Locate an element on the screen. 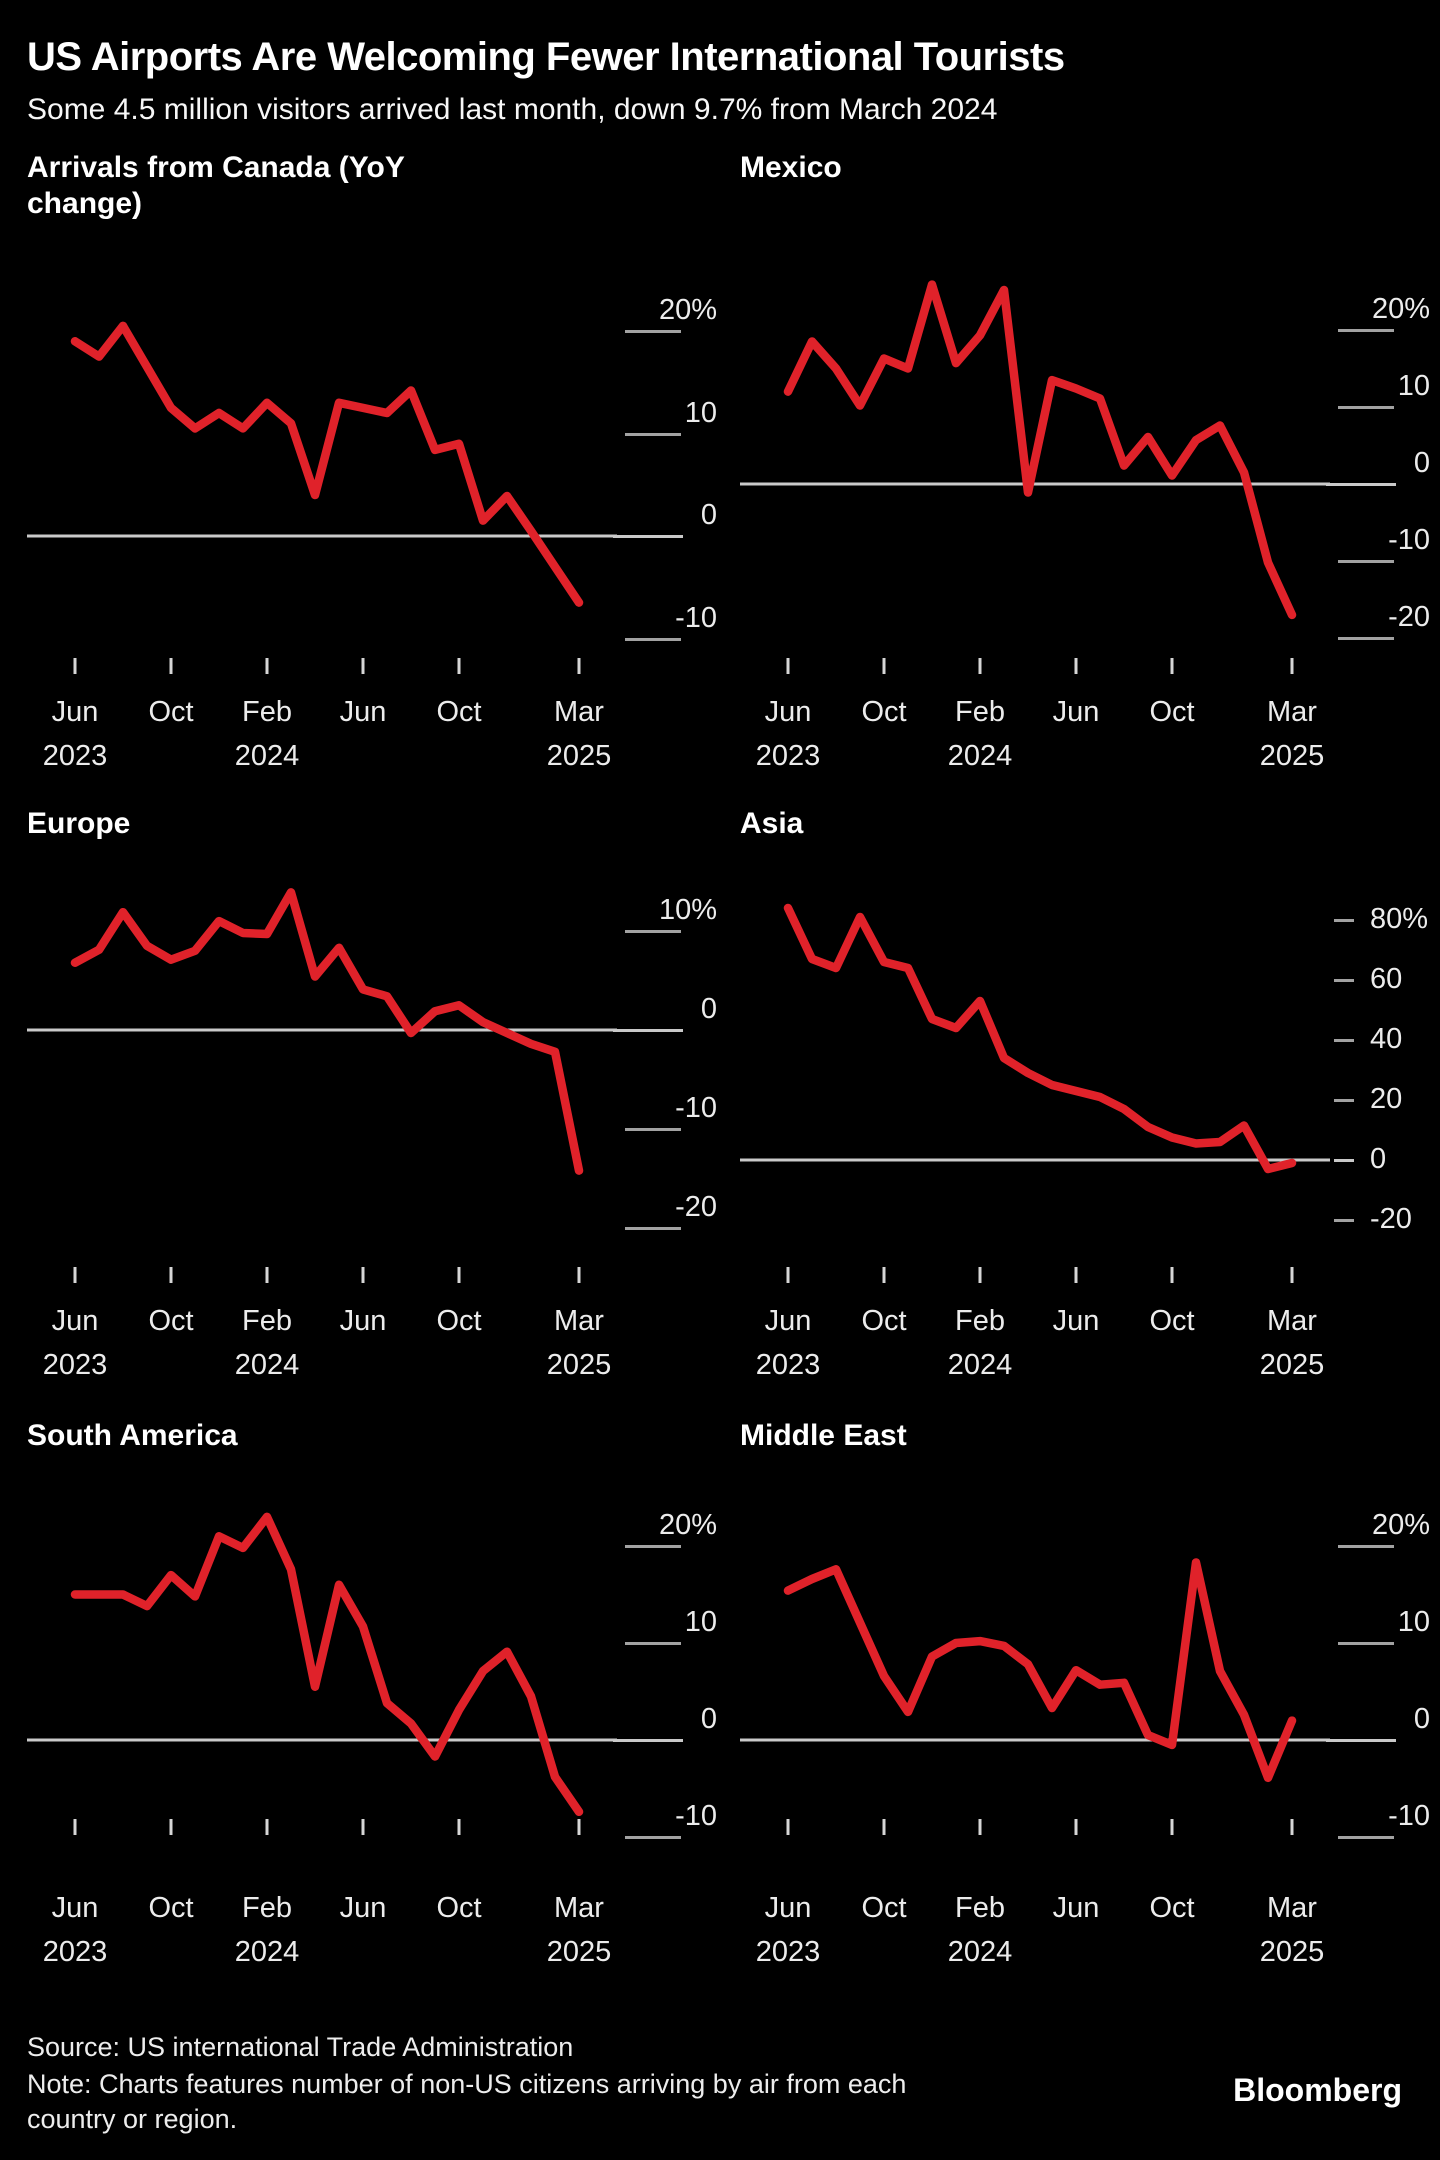 Image resolution: width=1440 pixels, height=2160 pixels. y-axis-label: 40 is located at coordinates (1386, 1039).